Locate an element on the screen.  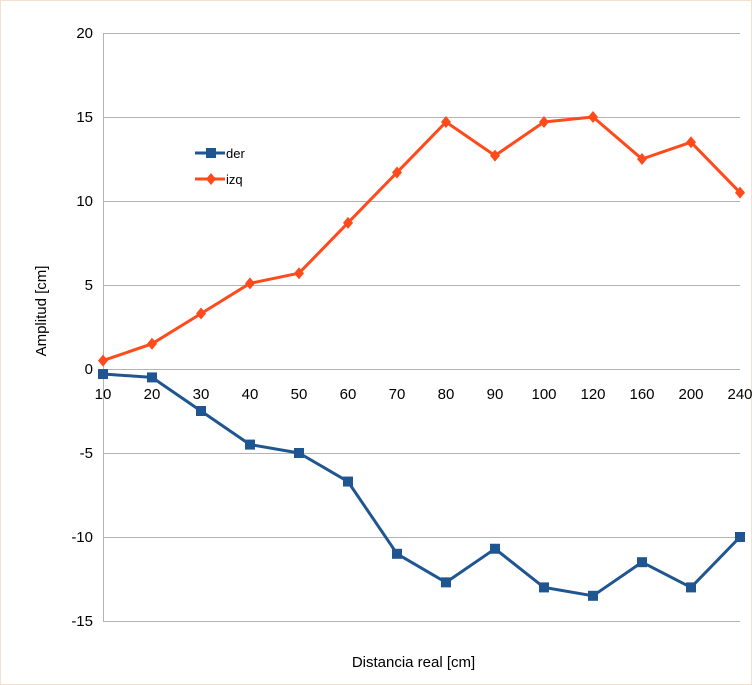
x-tick-label: 160 is located at coordinates (641, 394).